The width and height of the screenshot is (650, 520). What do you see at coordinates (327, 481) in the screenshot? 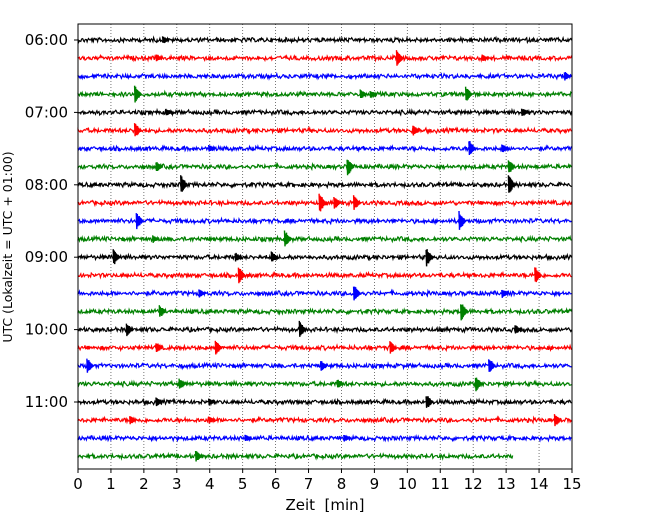
I see `x-axis: 0 1 2 3 4 5 6 7 8 9 10 11 12 13 14 15` at bounding box center [327, 481].